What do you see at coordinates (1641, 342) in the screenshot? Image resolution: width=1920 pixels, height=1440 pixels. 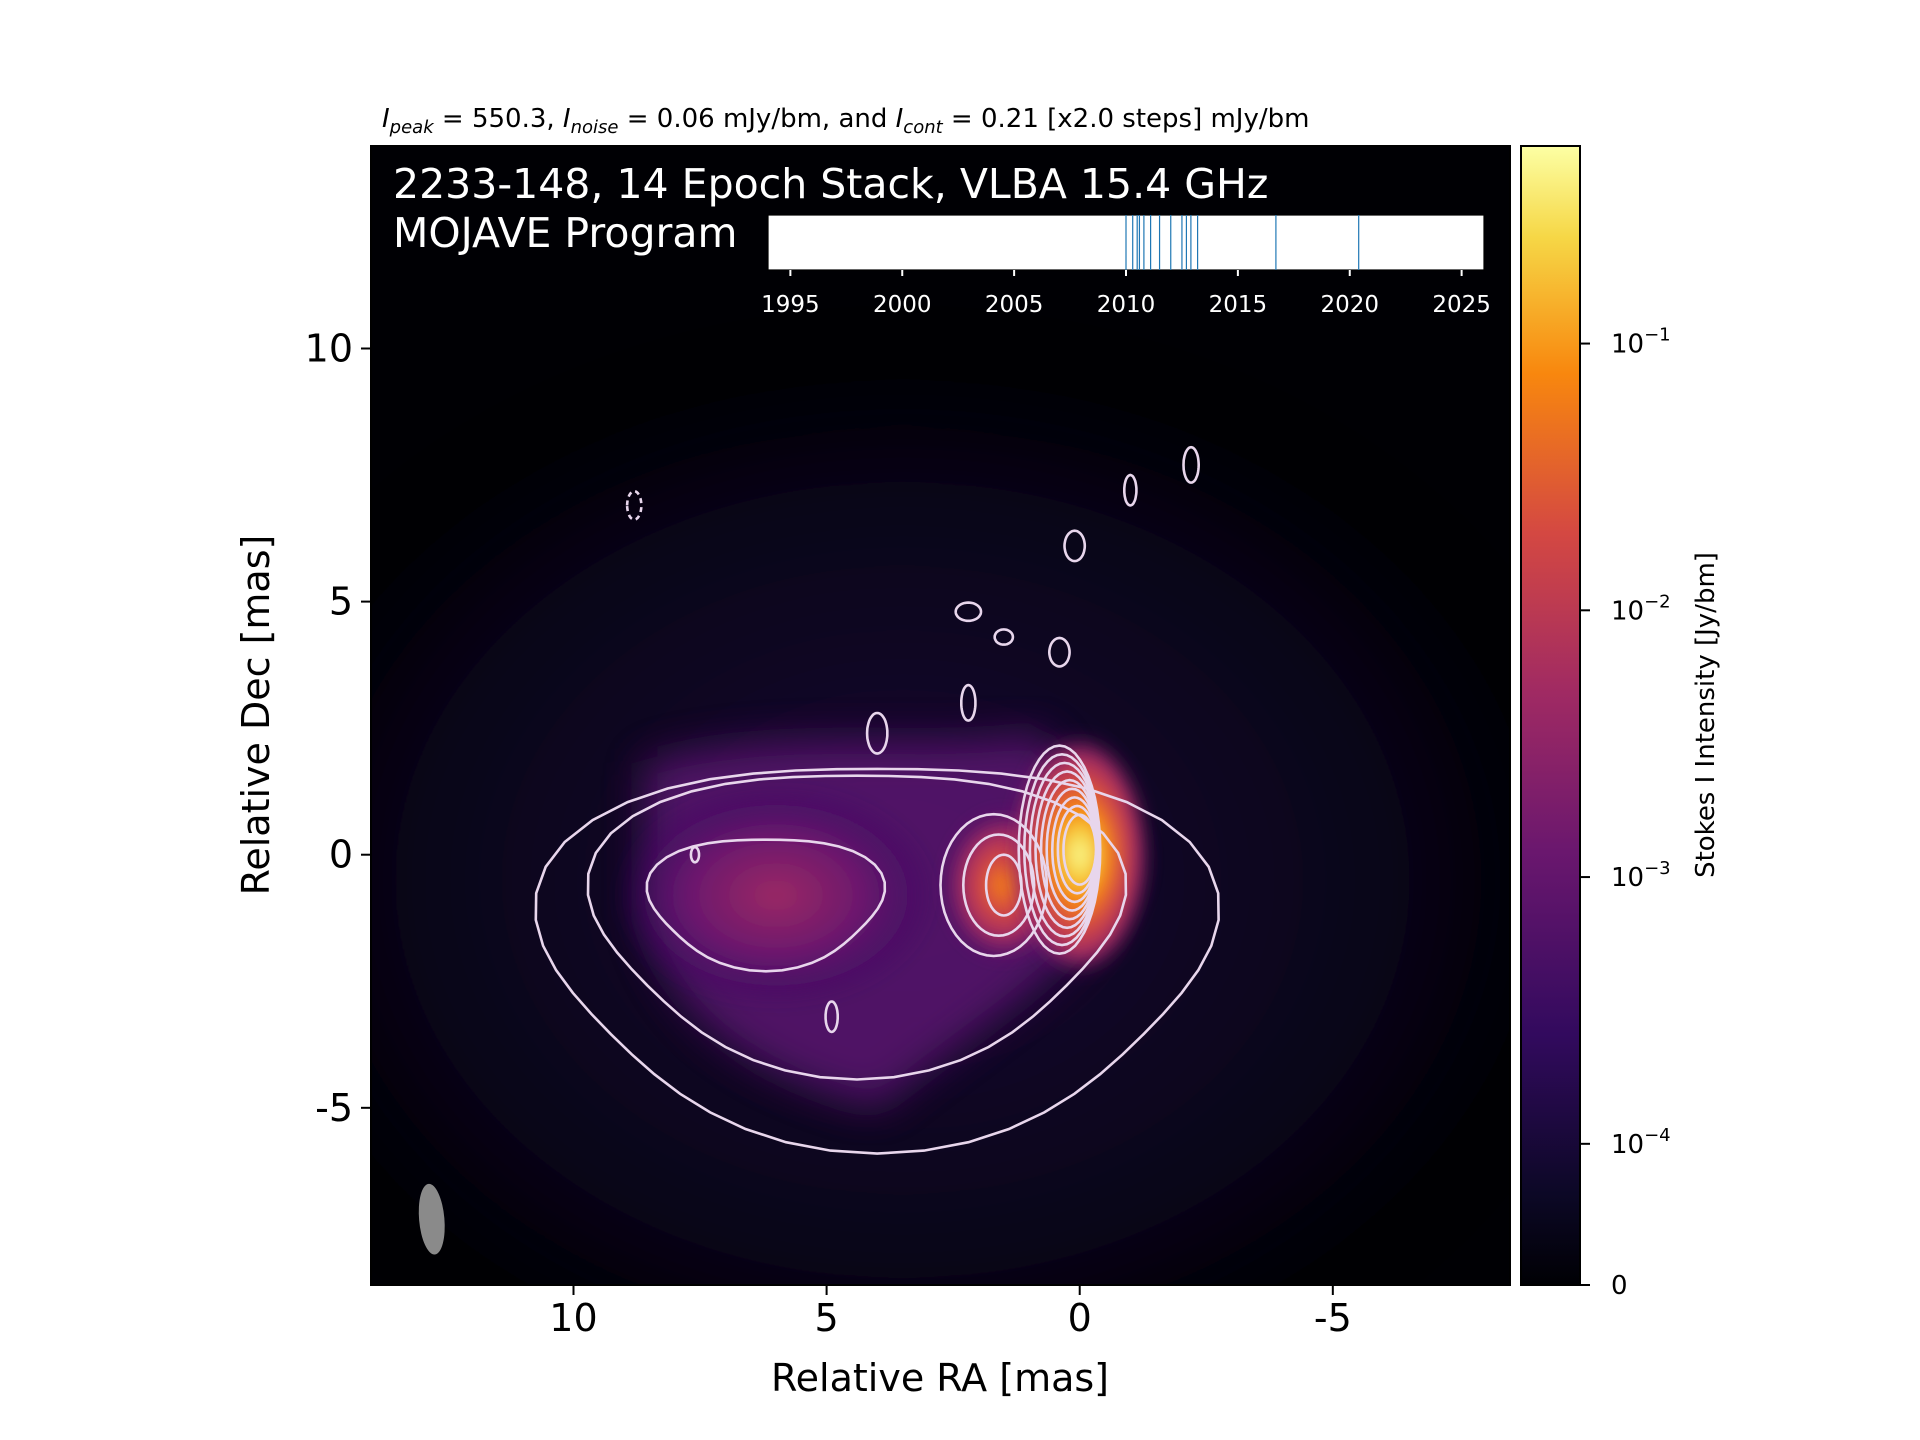 I see `colorbar-tick-label: 10⁻¹` at bounding box center [1641, 342].